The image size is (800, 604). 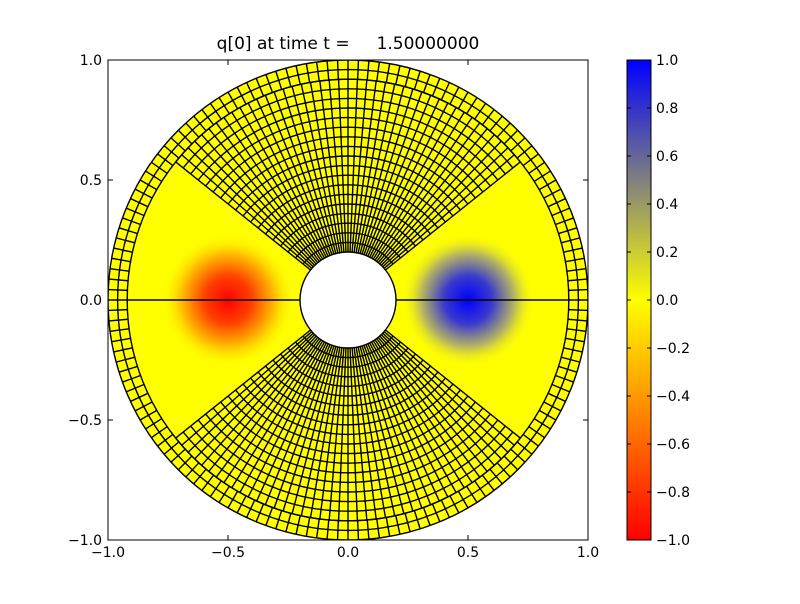 What do you see at coordinates (91, 301) in the screenshot?
I see `y-tick-label: 0.0` at bounding box center [91, 301].